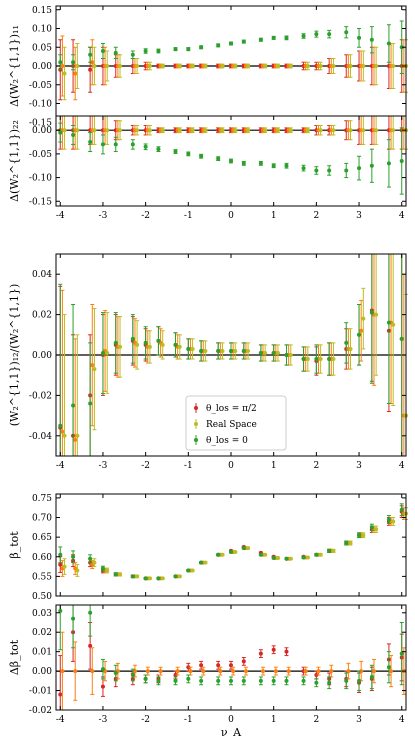  I want to click on legend-label: Real Space, so click(231, 425).